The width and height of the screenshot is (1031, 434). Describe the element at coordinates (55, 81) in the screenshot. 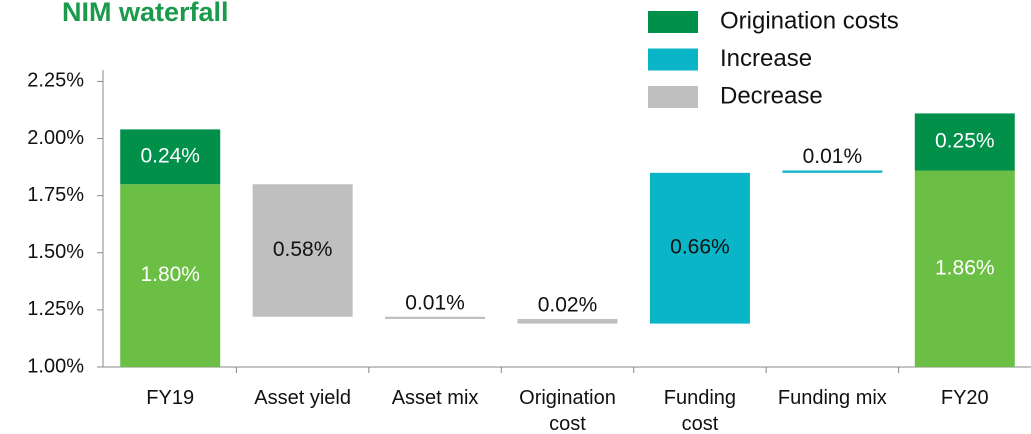

I see `y-tick-label: 2.25%` at that location.